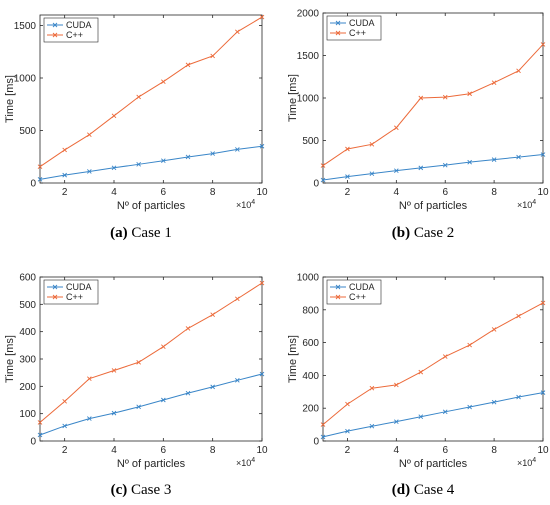 The image size is (550, 505). Describe the element at coordinates (151, 92) in the screenshot. I see `series-line-cpp` at that location.